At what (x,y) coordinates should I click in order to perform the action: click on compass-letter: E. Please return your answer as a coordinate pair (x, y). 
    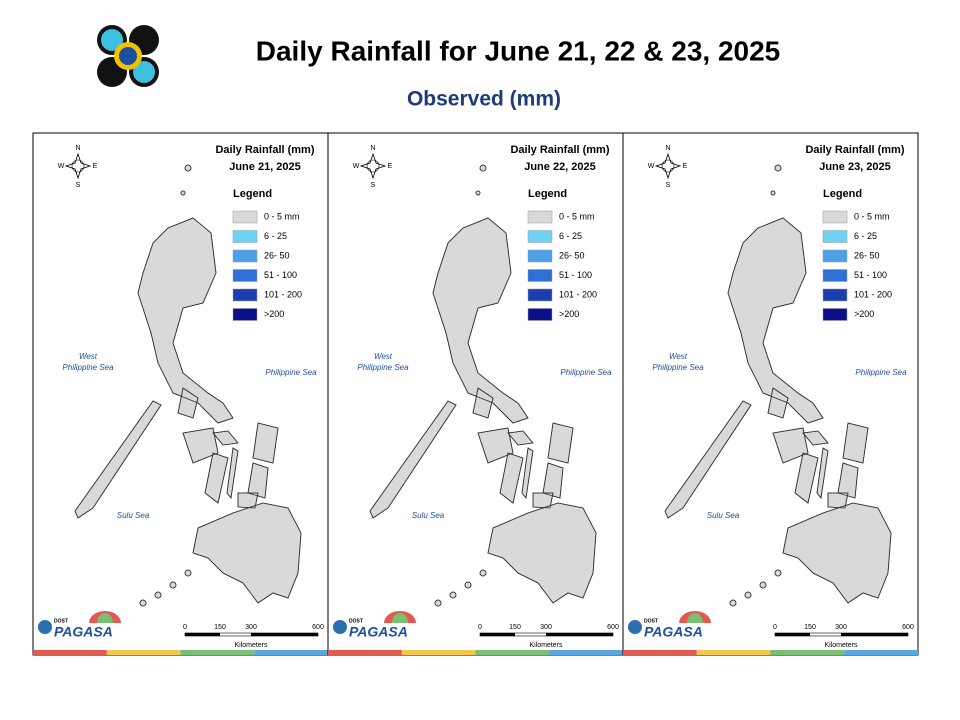
    Looking at the image, I should click on (95, 166).